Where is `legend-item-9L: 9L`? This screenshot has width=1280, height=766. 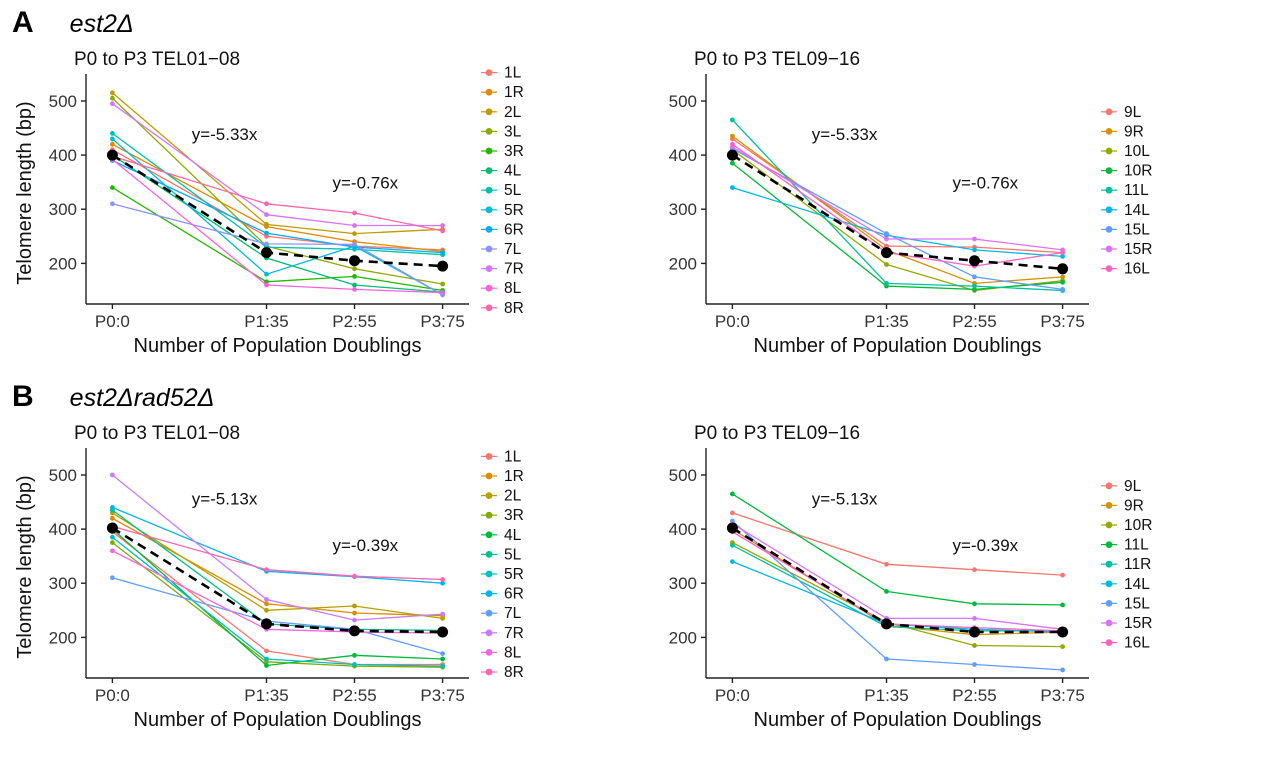 legend-item-9L: 9L is located at coordinates (1121, 486).